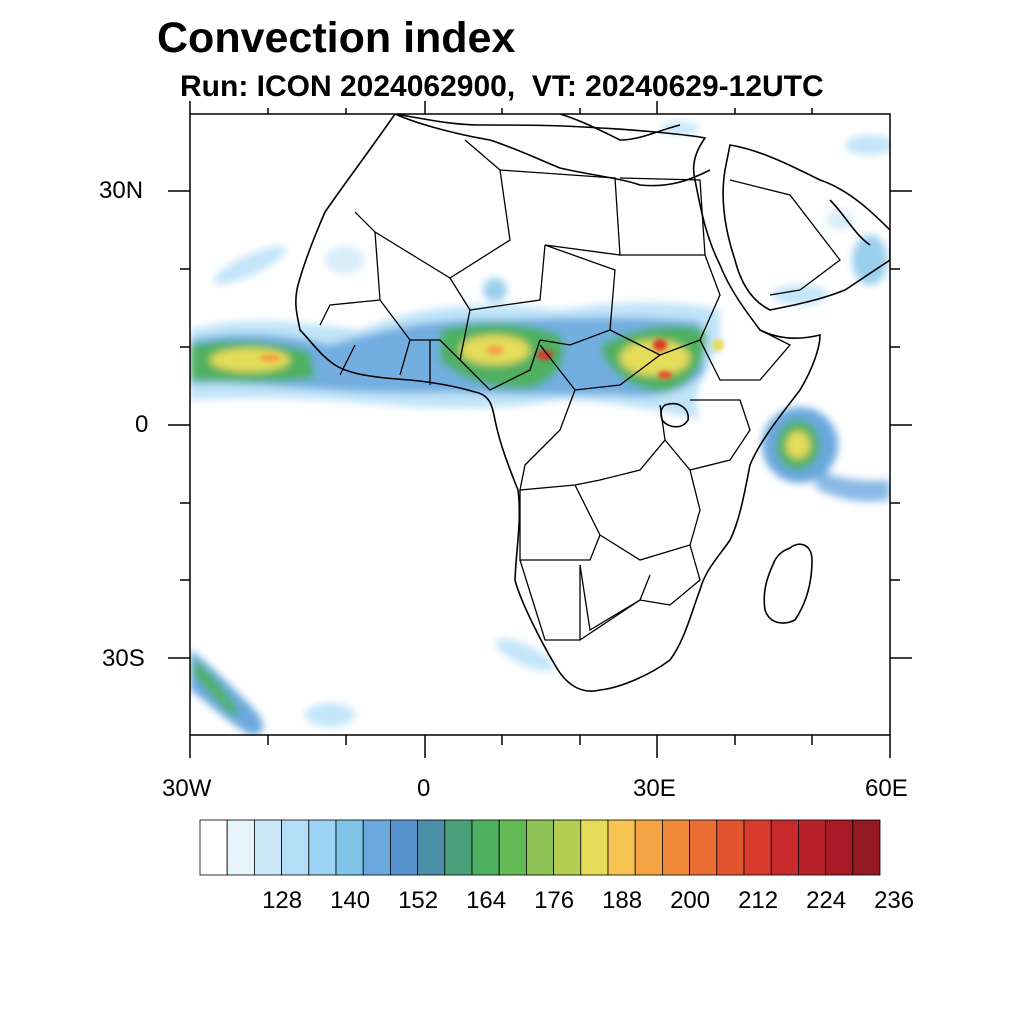  Describe the element at coordinates (625, 620) in the screenshot. I see `border-south-africa` at that location.